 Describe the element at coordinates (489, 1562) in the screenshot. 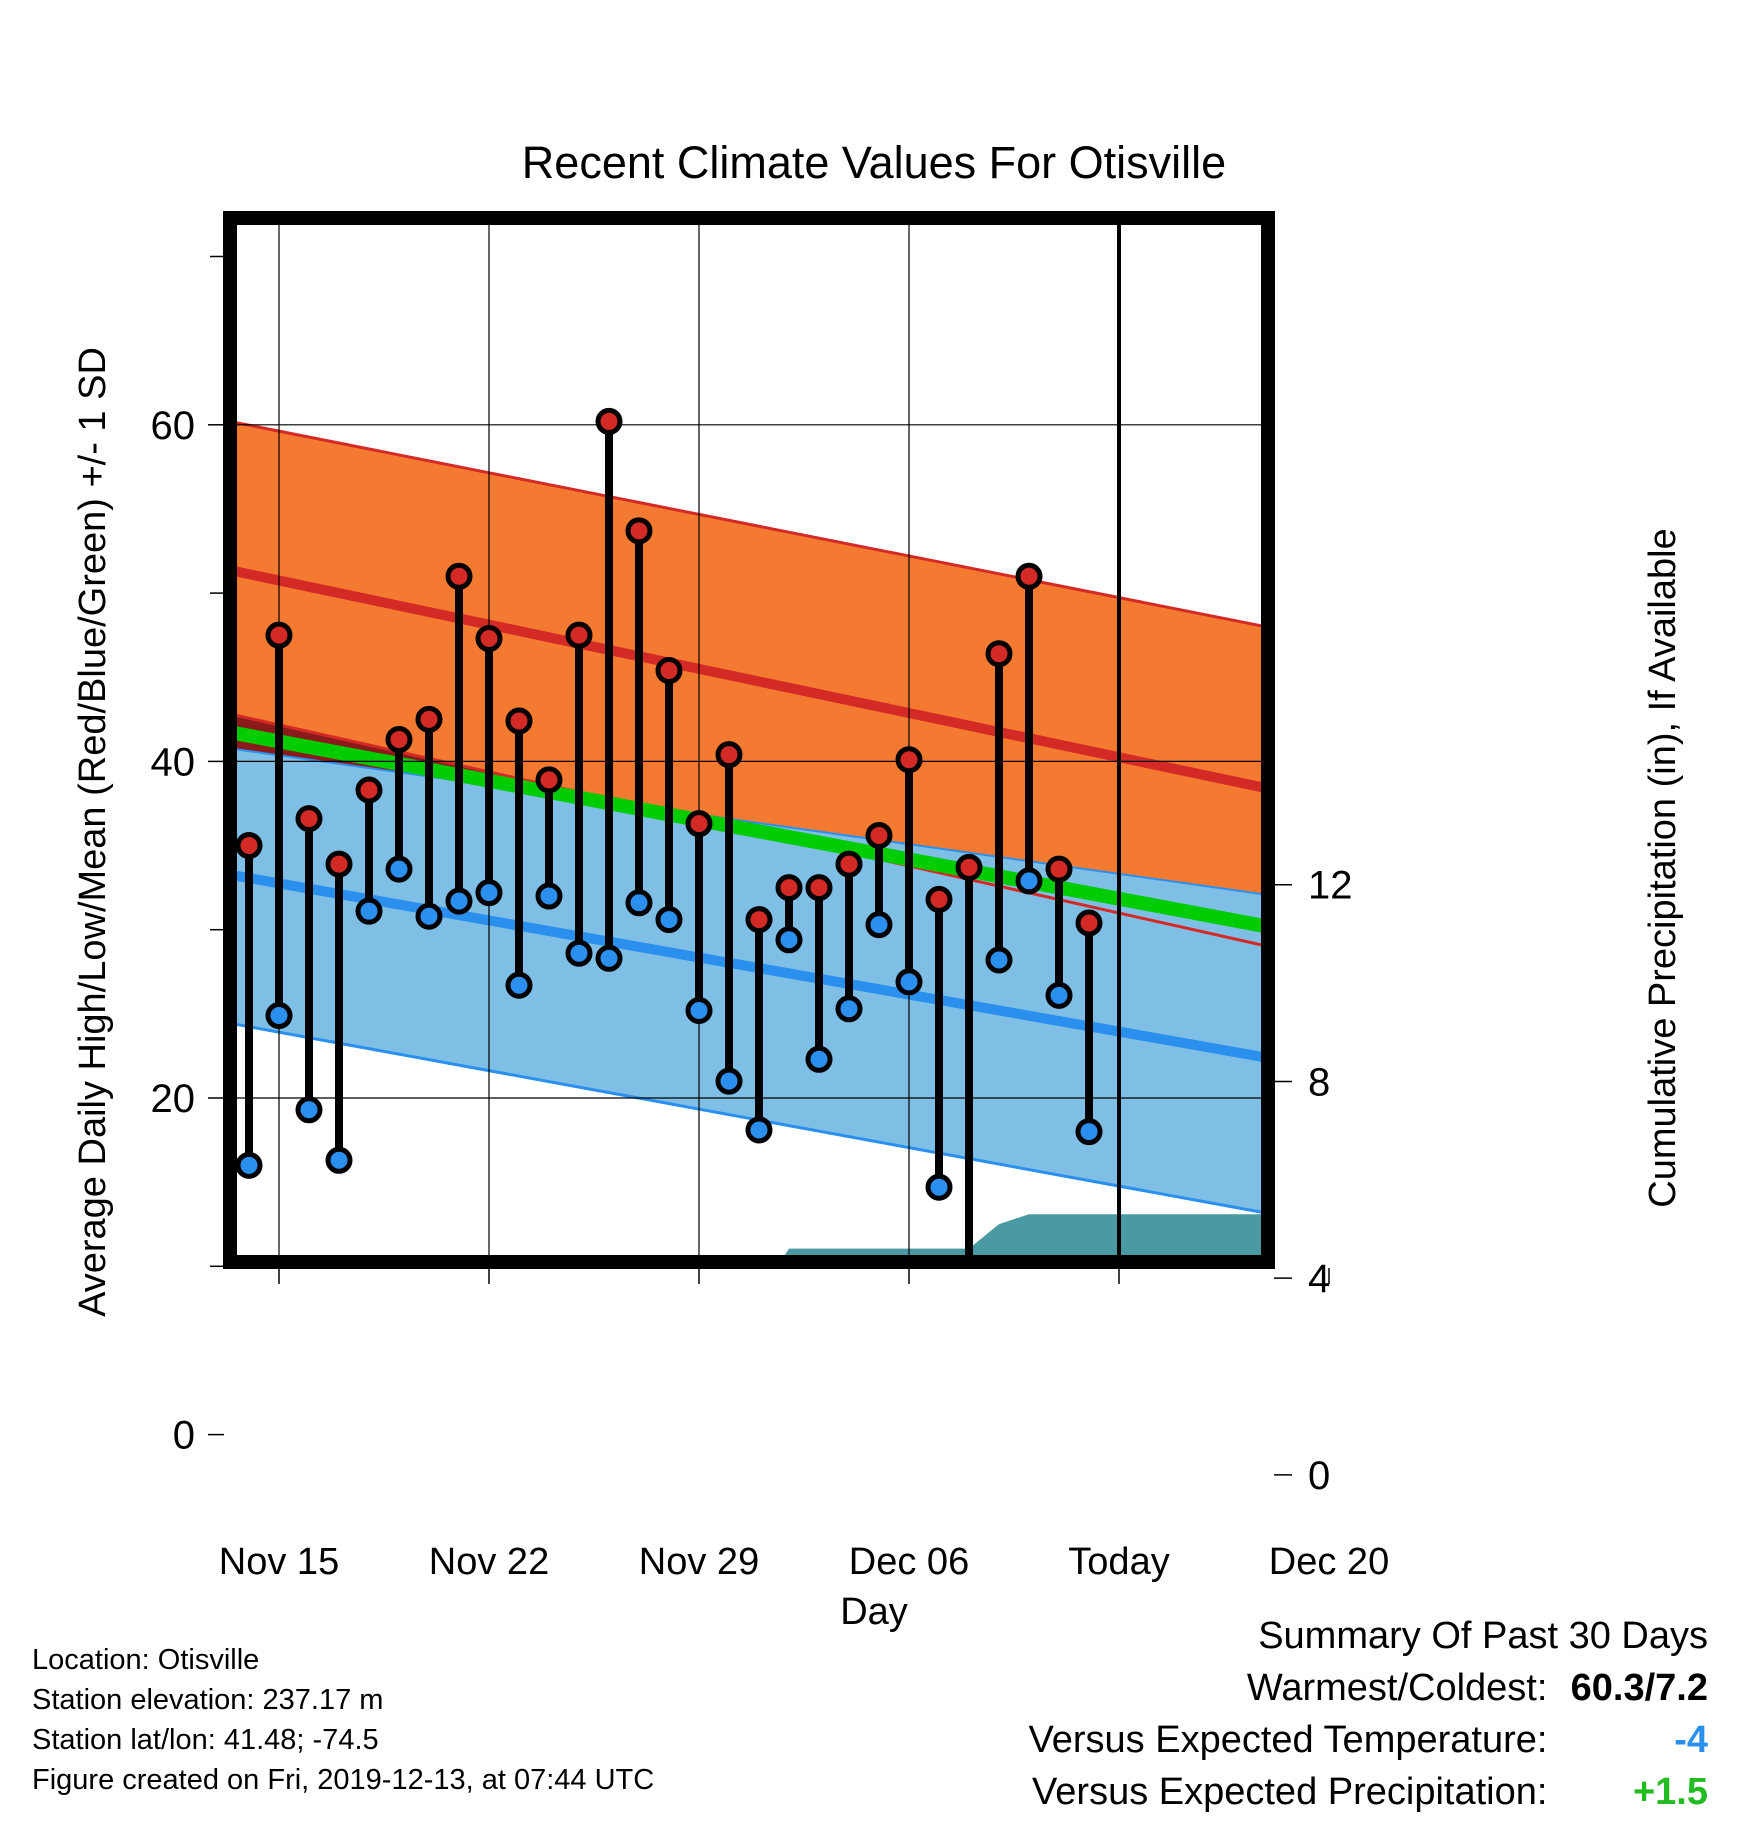

I see `x-tick-label: Nov 22` at that location.